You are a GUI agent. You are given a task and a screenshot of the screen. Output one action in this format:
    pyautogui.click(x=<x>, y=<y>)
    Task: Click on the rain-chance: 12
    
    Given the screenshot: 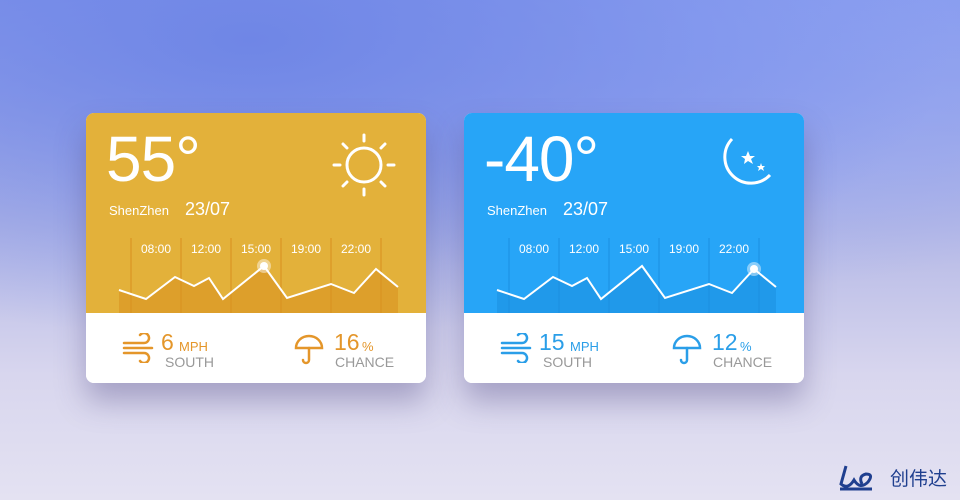 What is the action you would take?
    pyautogui.click(x=725, y=342)
    